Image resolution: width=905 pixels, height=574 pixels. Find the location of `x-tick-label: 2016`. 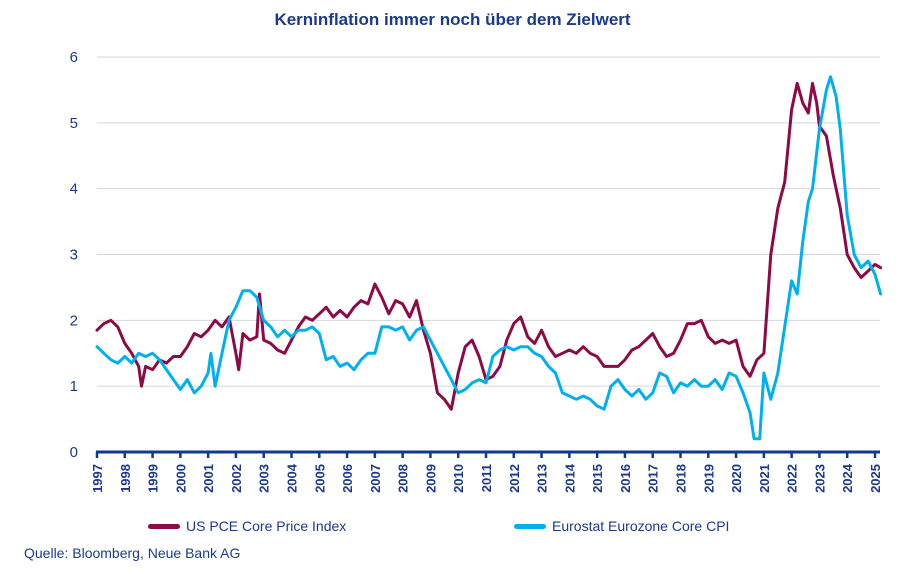

x-tick-label: 2016 is located at coordinates (625, 478).